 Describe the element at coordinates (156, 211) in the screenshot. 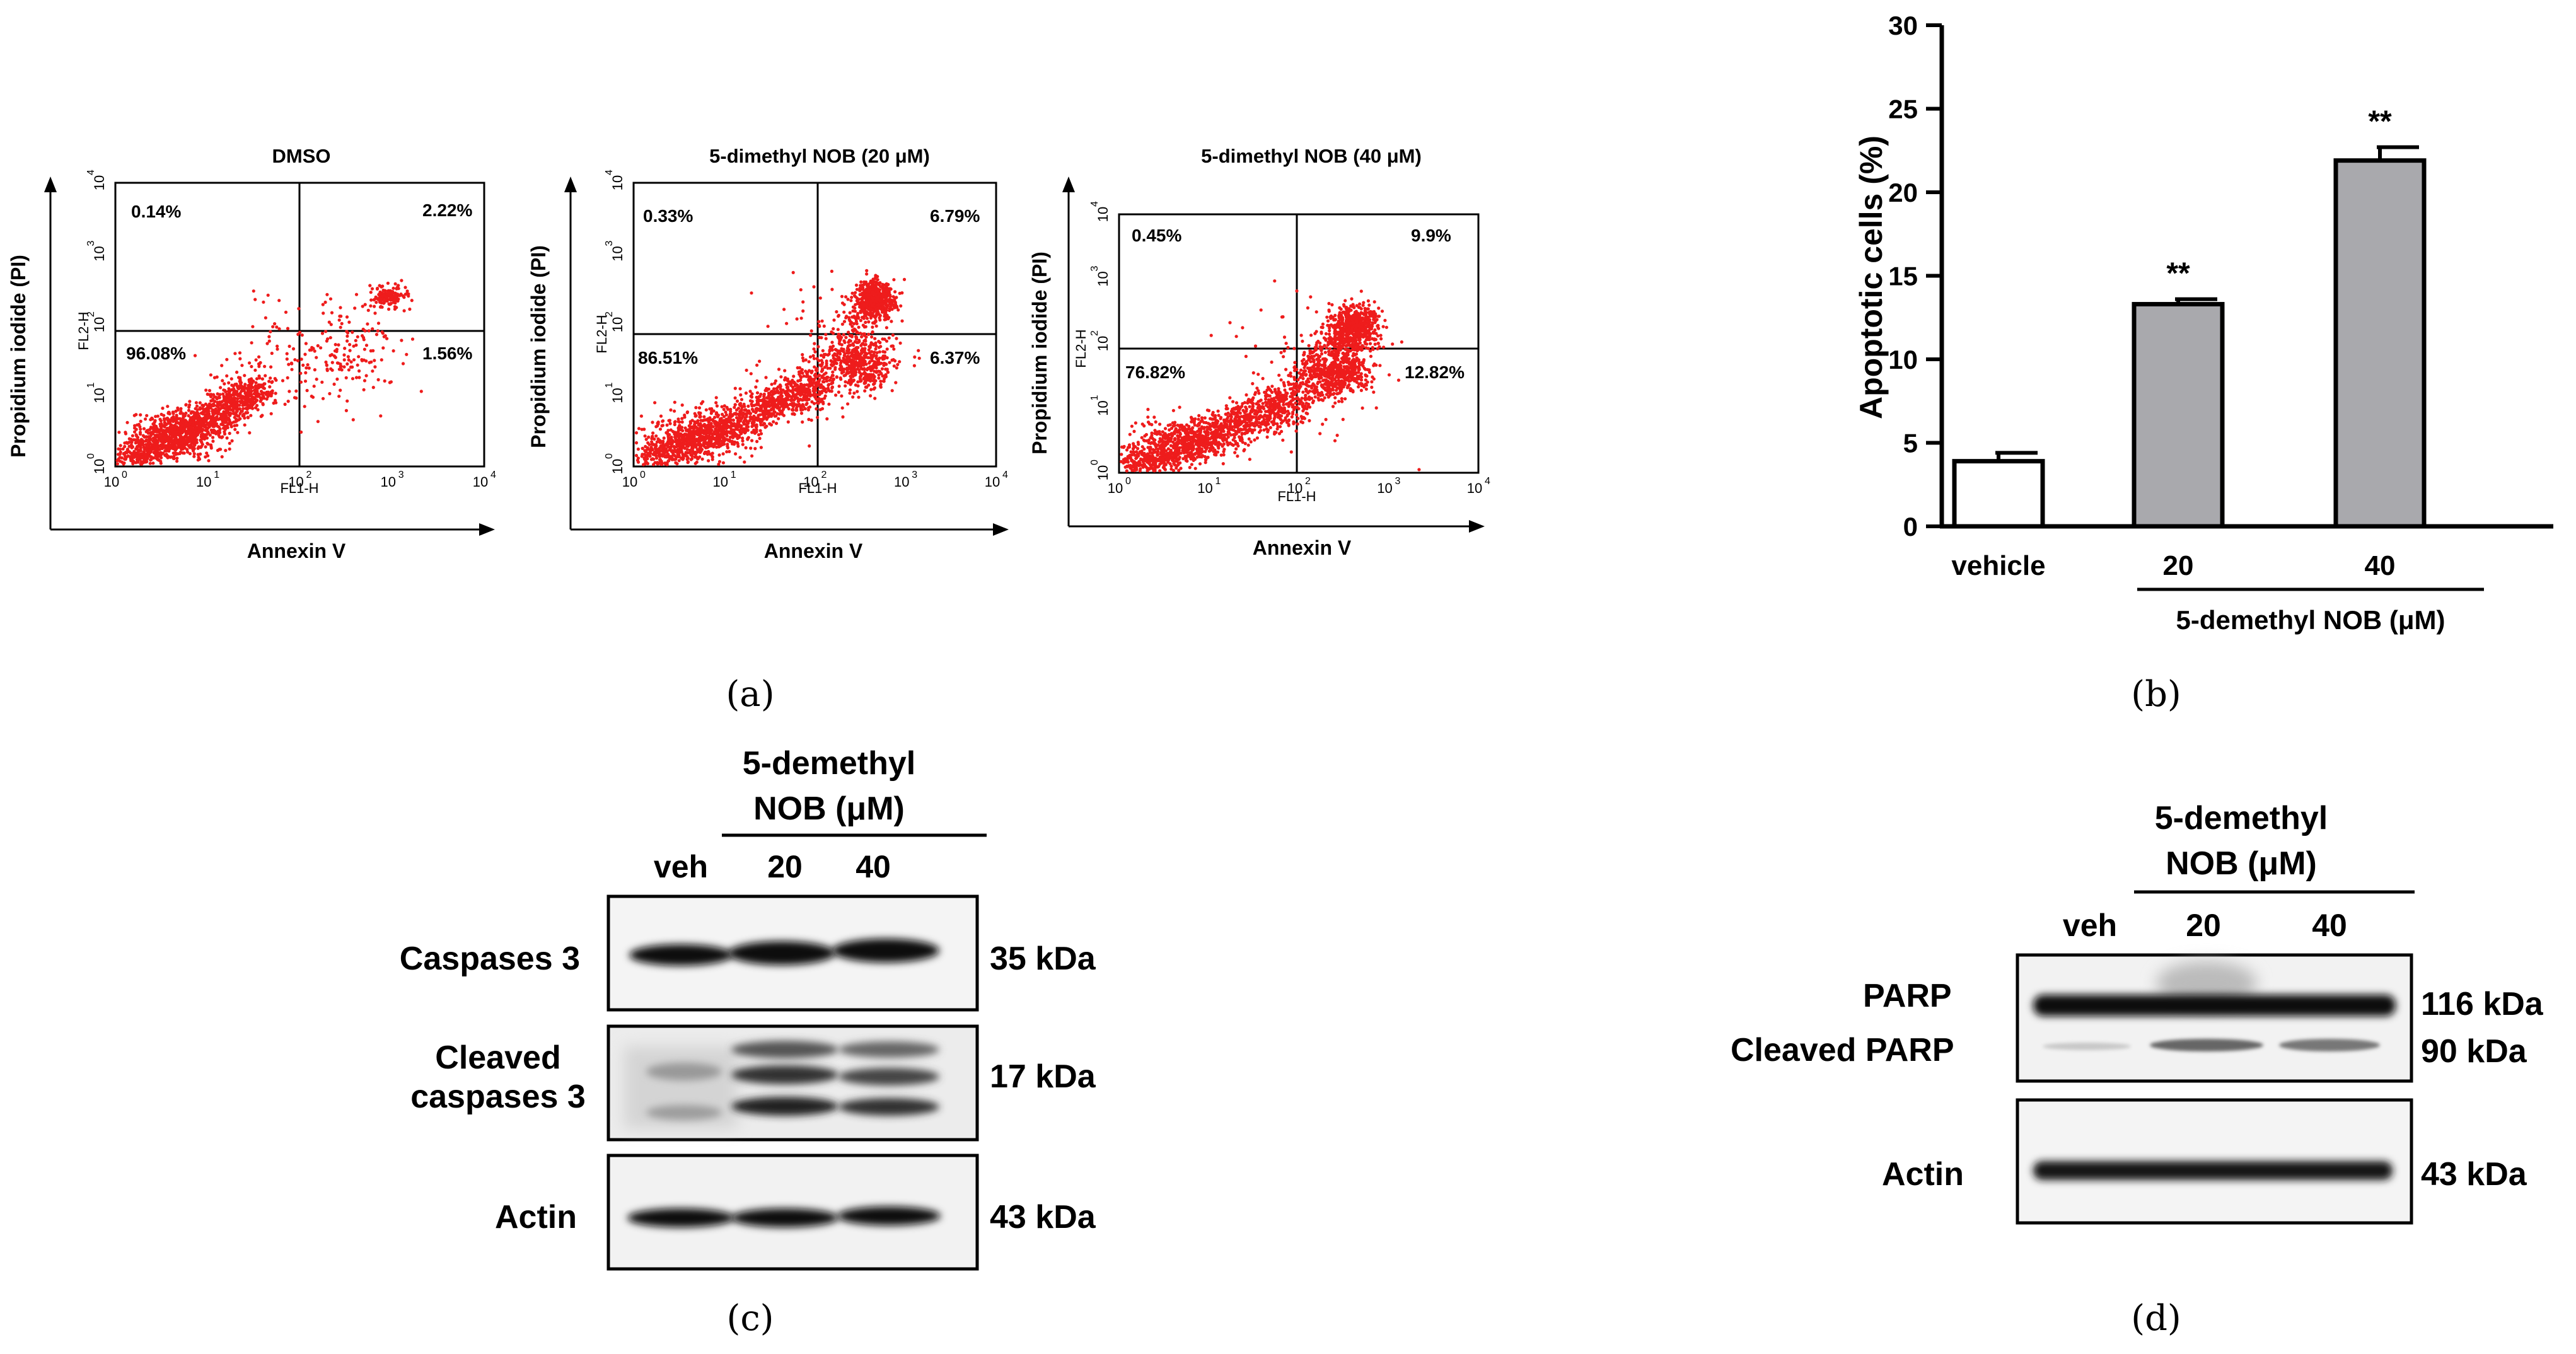

I see `quadrant-ul-pct: 0.14%` at that location.